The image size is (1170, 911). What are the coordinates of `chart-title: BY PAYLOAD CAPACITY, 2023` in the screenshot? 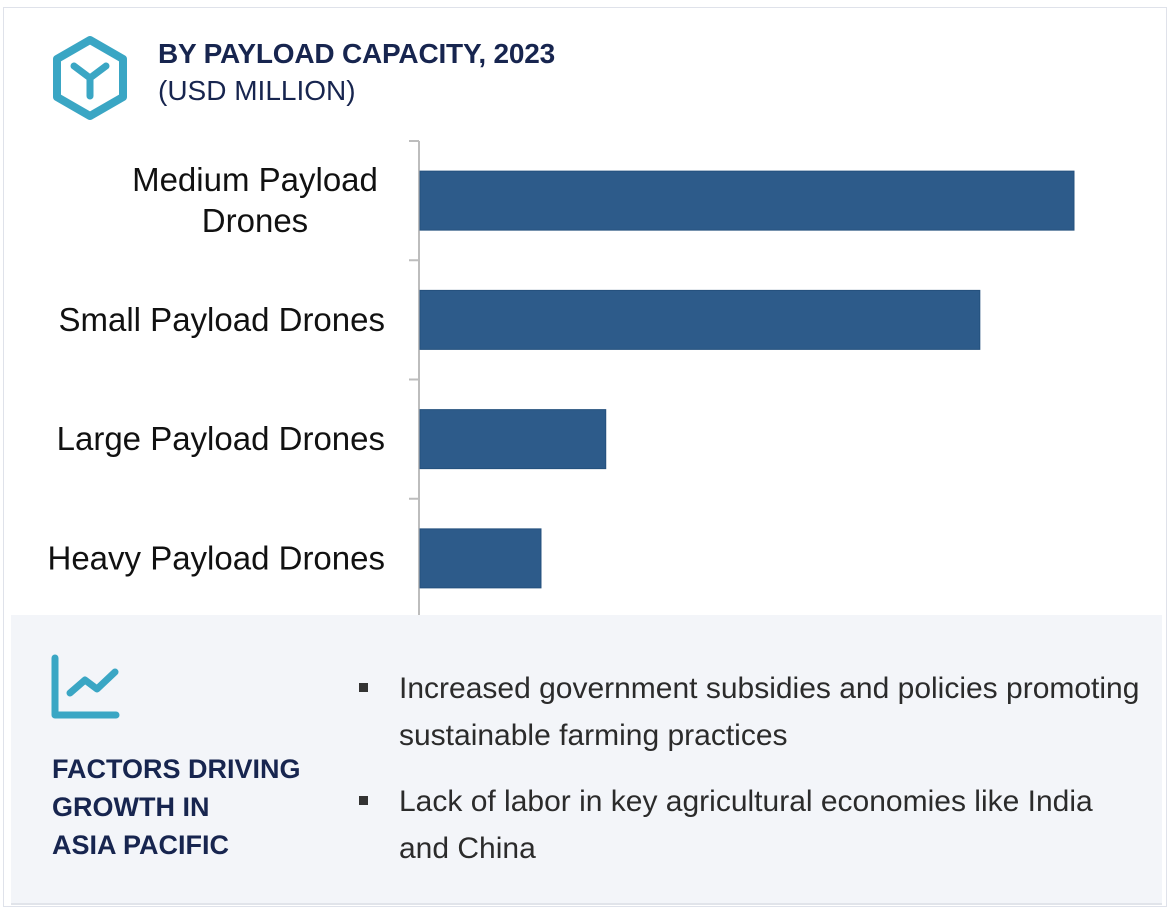 It's located at (356, 53).